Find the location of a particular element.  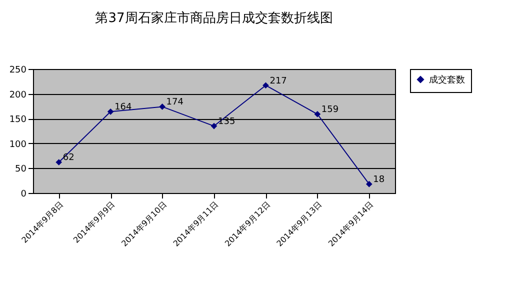

data-label: 159 is located at coordinates (330, 110).